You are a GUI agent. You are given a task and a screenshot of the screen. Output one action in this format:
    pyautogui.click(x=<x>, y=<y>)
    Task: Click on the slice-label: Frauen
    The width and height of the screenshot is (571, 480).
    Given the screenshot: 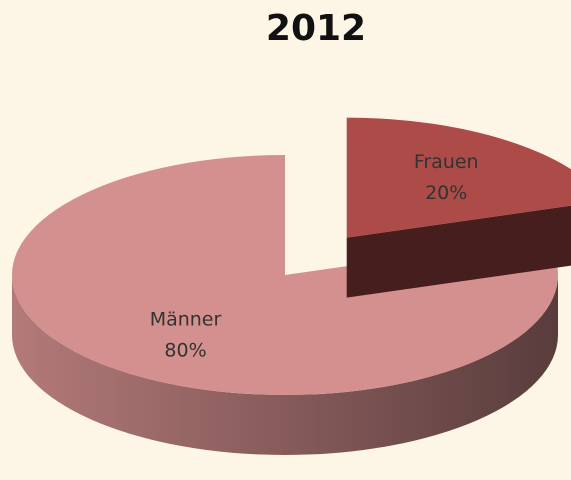 What is the action you would take?
    pyautogui.click(x=446, y=162)
    